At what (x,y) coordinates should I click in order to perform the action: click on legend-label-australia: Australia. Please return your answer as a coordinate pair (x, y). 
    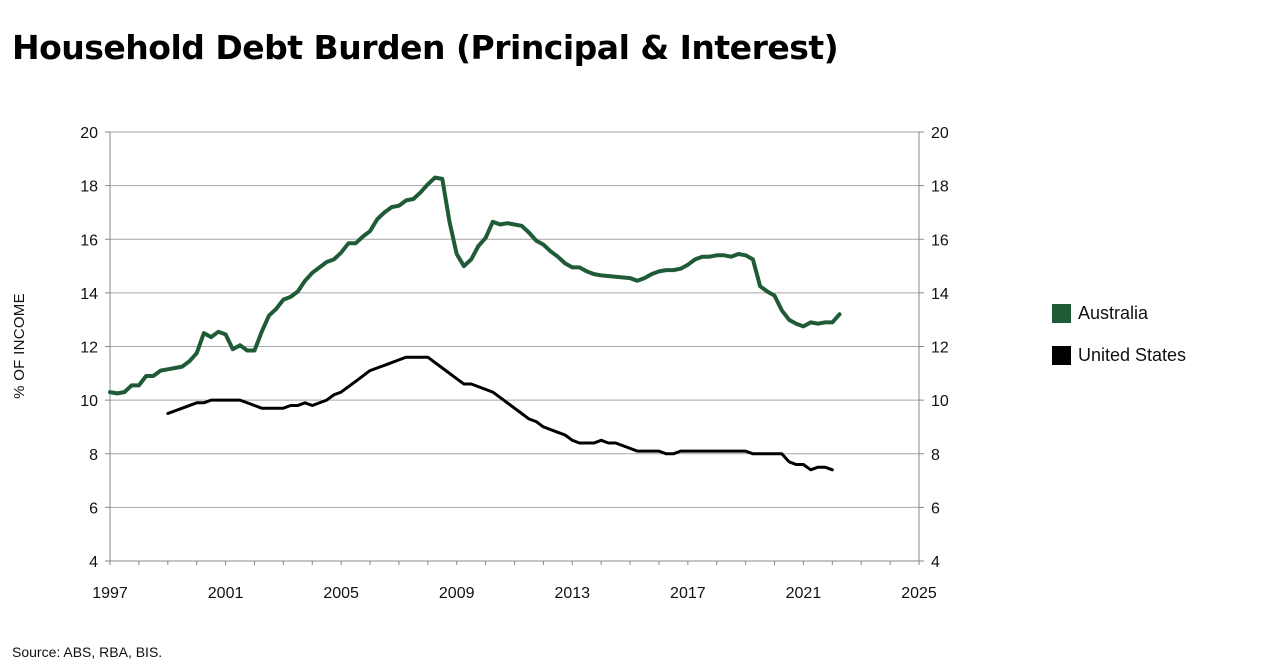
    Looking at the image, I should click on (1113, 313).